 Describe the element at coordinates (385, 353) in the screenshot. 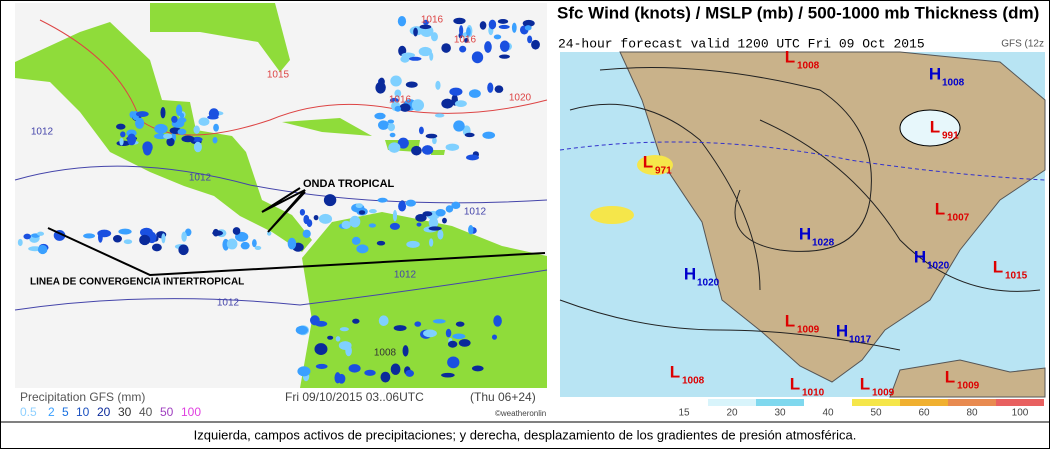

I see `isobar-label: 1008` at that location.